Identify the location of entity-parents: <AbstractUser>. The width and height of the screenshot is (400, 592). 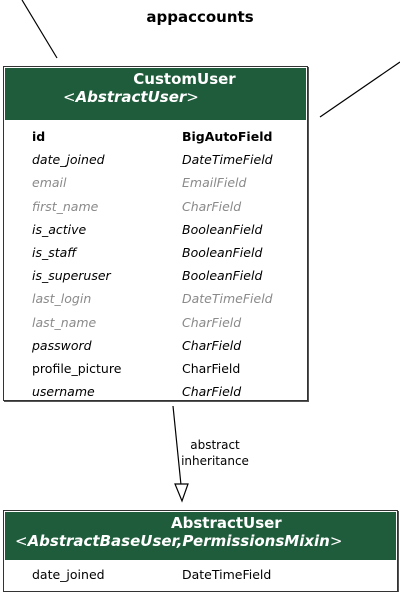
(184, 97).